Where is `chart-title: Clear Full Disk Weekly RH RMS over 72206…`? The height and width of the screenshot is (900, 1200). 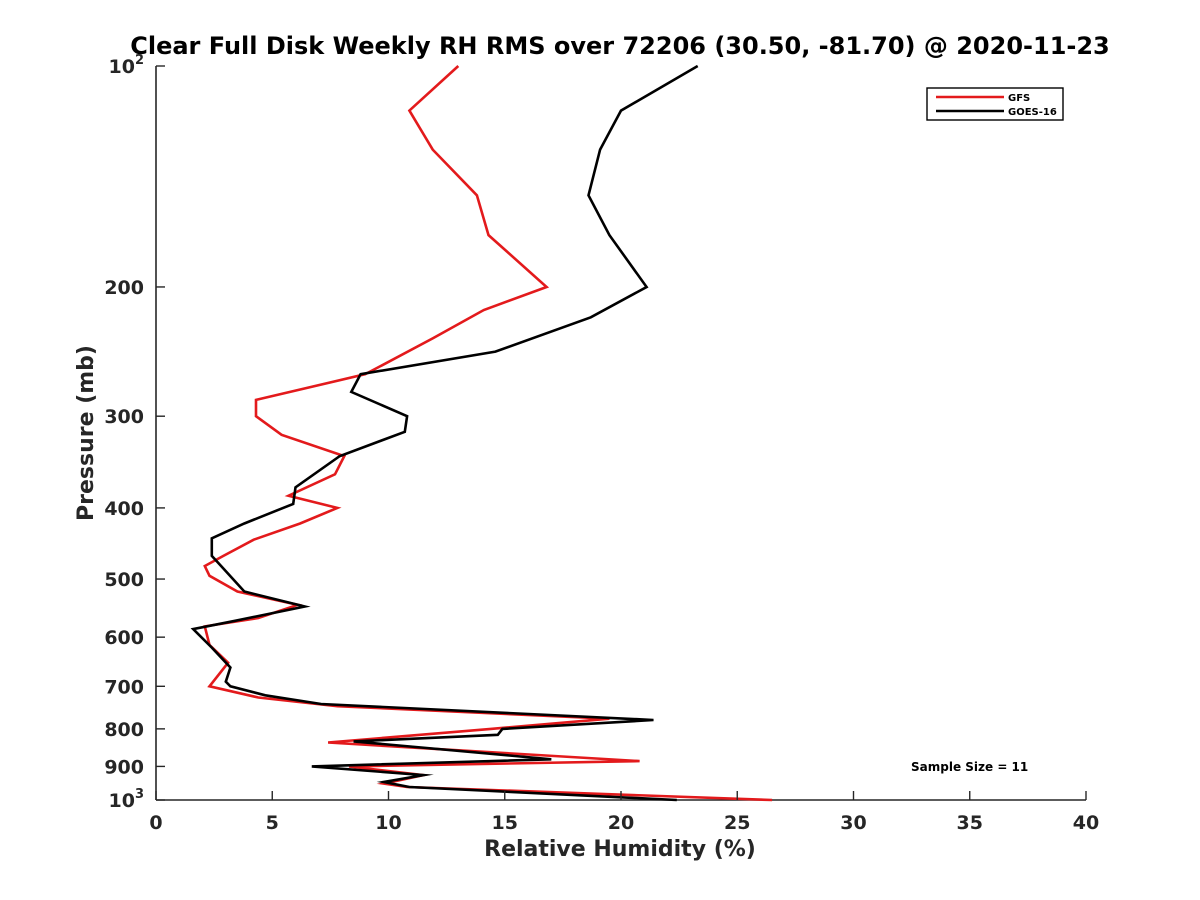
chart-title: Clear Full Disk Weekly RH RMS over 72206… is located at coordinates (620, 46).